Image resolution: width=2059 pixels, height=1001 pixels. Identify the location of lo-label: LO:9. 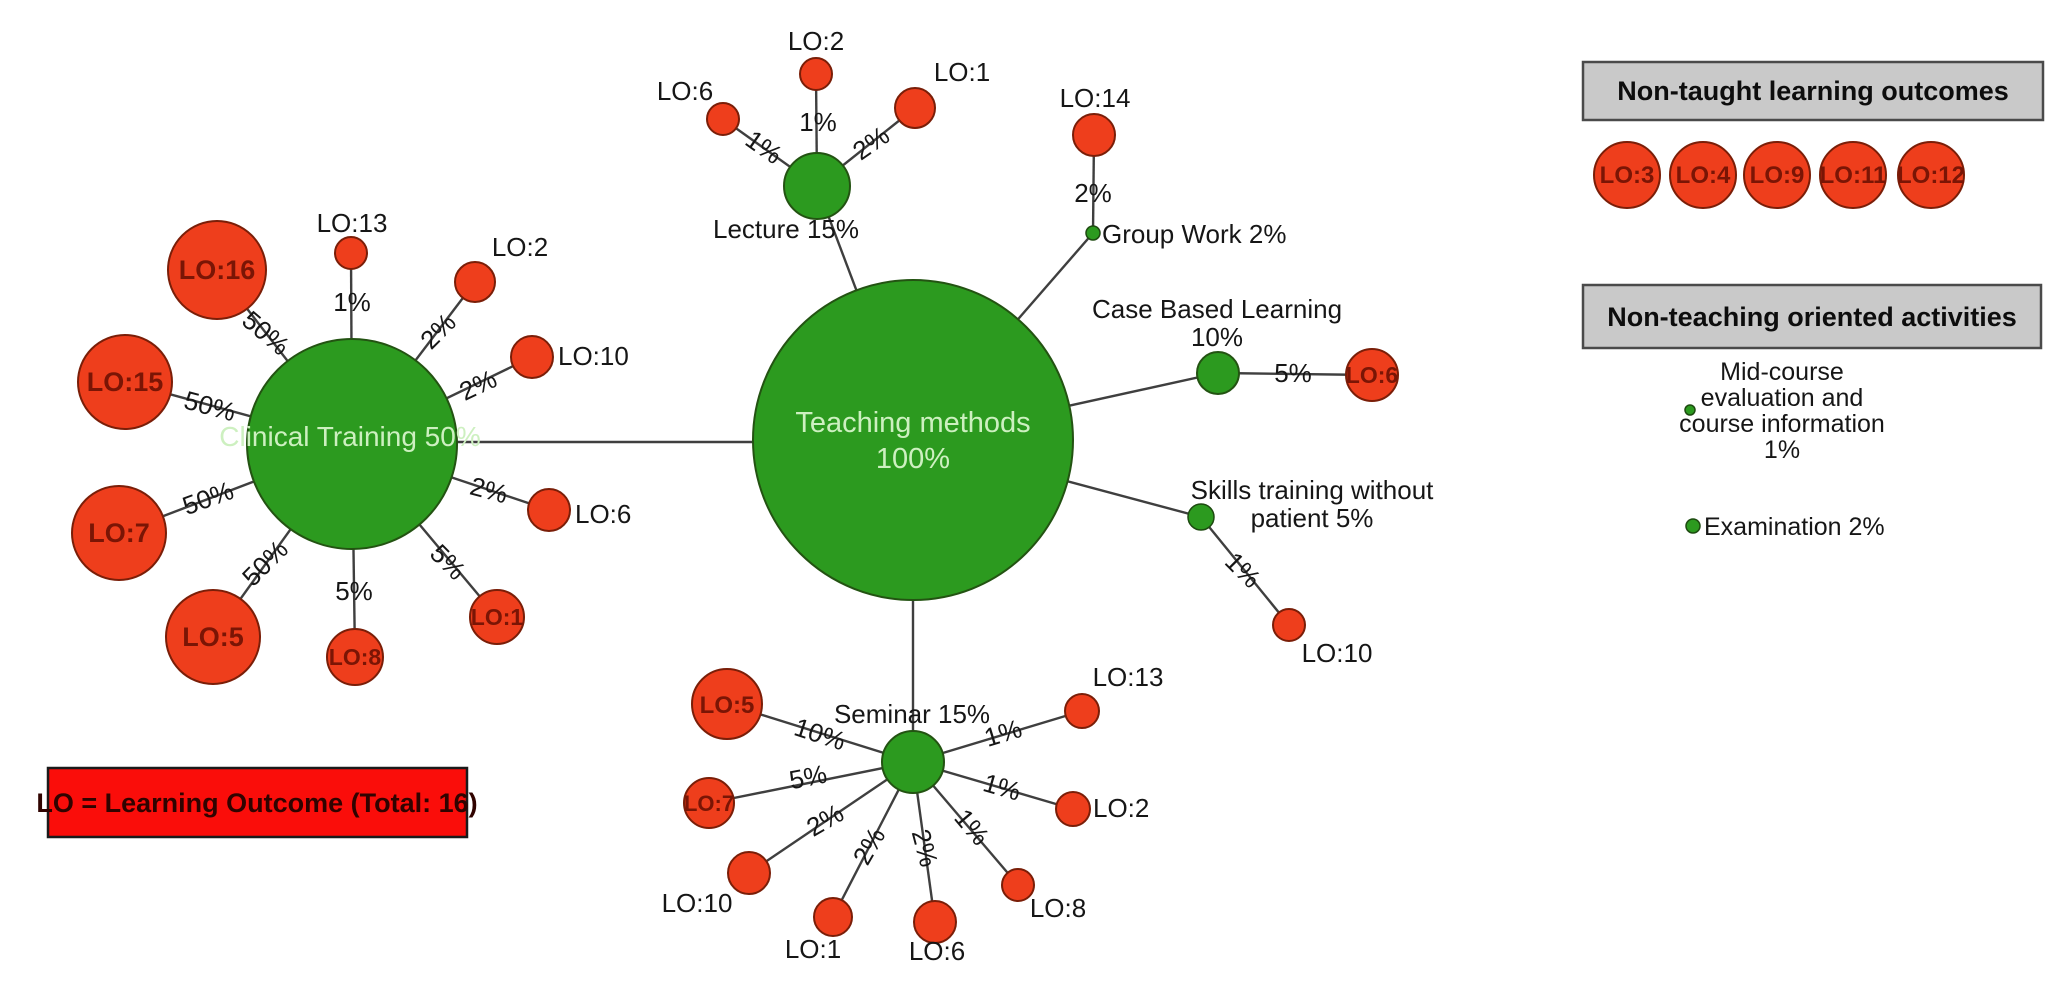
(1777, 175).